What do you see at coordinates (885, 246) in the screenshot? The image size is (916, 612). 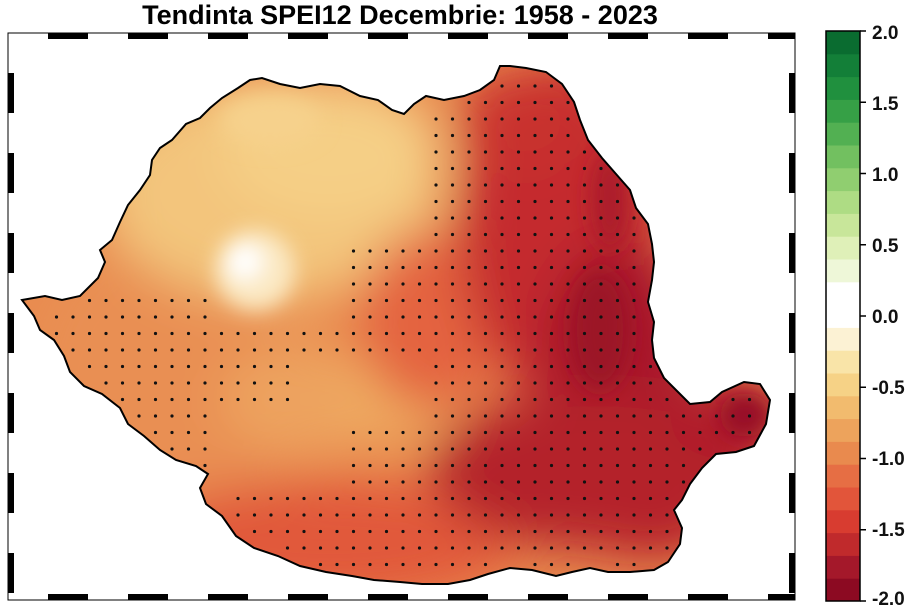 I see `colorbar-tick-label: 0.5` at bounding box center [885, 246].